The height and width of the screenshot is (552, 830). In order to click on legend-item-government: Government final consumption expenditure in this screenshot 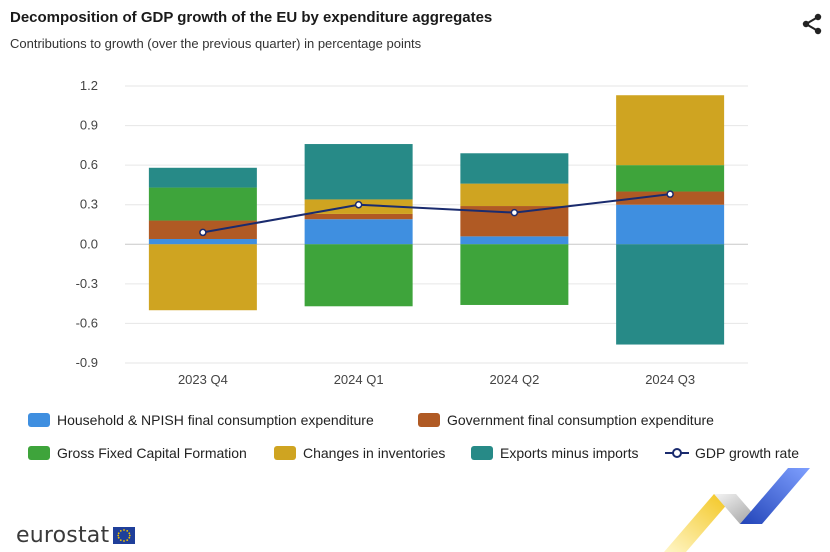, I will do `click(566, 420)`.